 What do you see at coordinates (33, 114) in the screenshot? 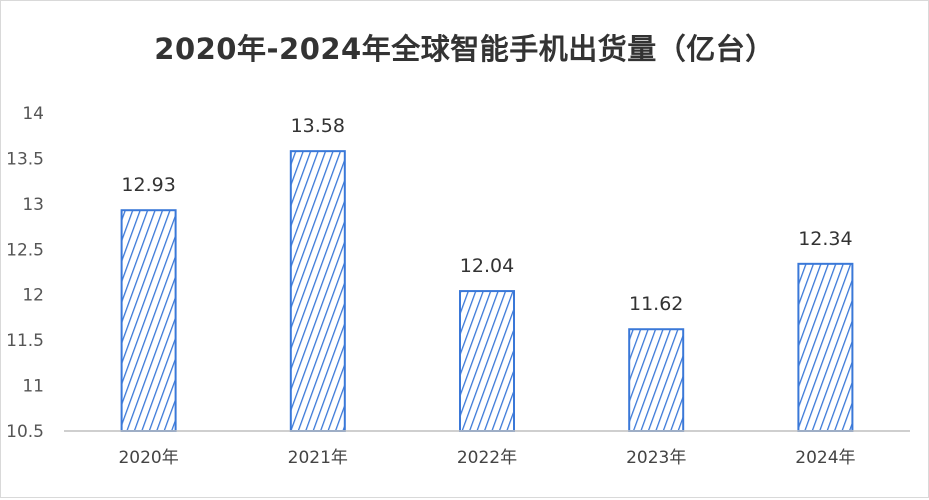
I see `y-tick-label: 14` at bounding box center [33, 114].